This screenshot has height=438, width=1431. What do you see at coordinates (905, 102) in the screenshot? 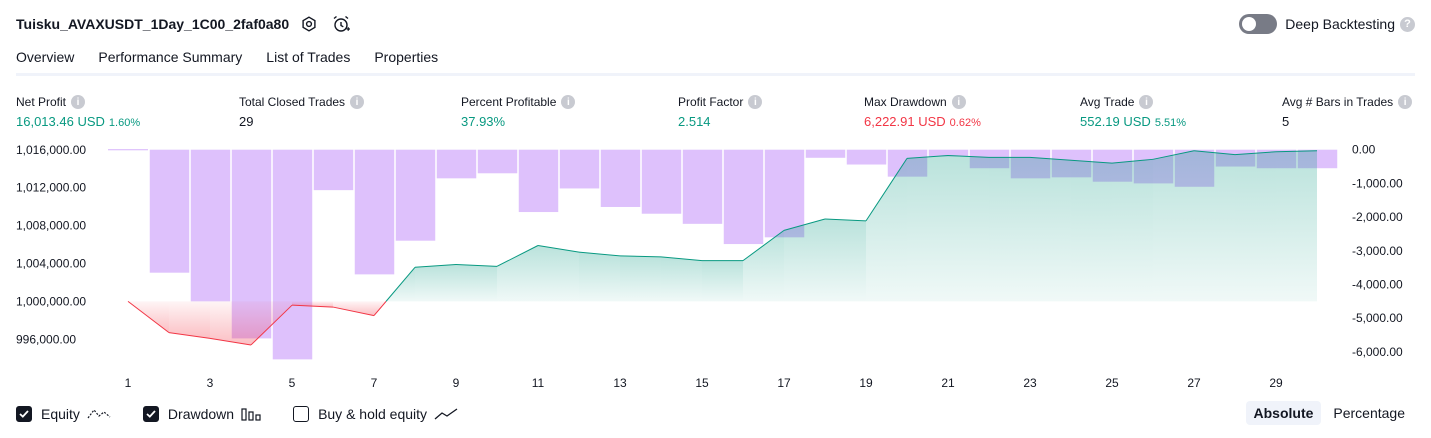
I see `metric-label: Max Drawdown` at bounding box center [905, 102].